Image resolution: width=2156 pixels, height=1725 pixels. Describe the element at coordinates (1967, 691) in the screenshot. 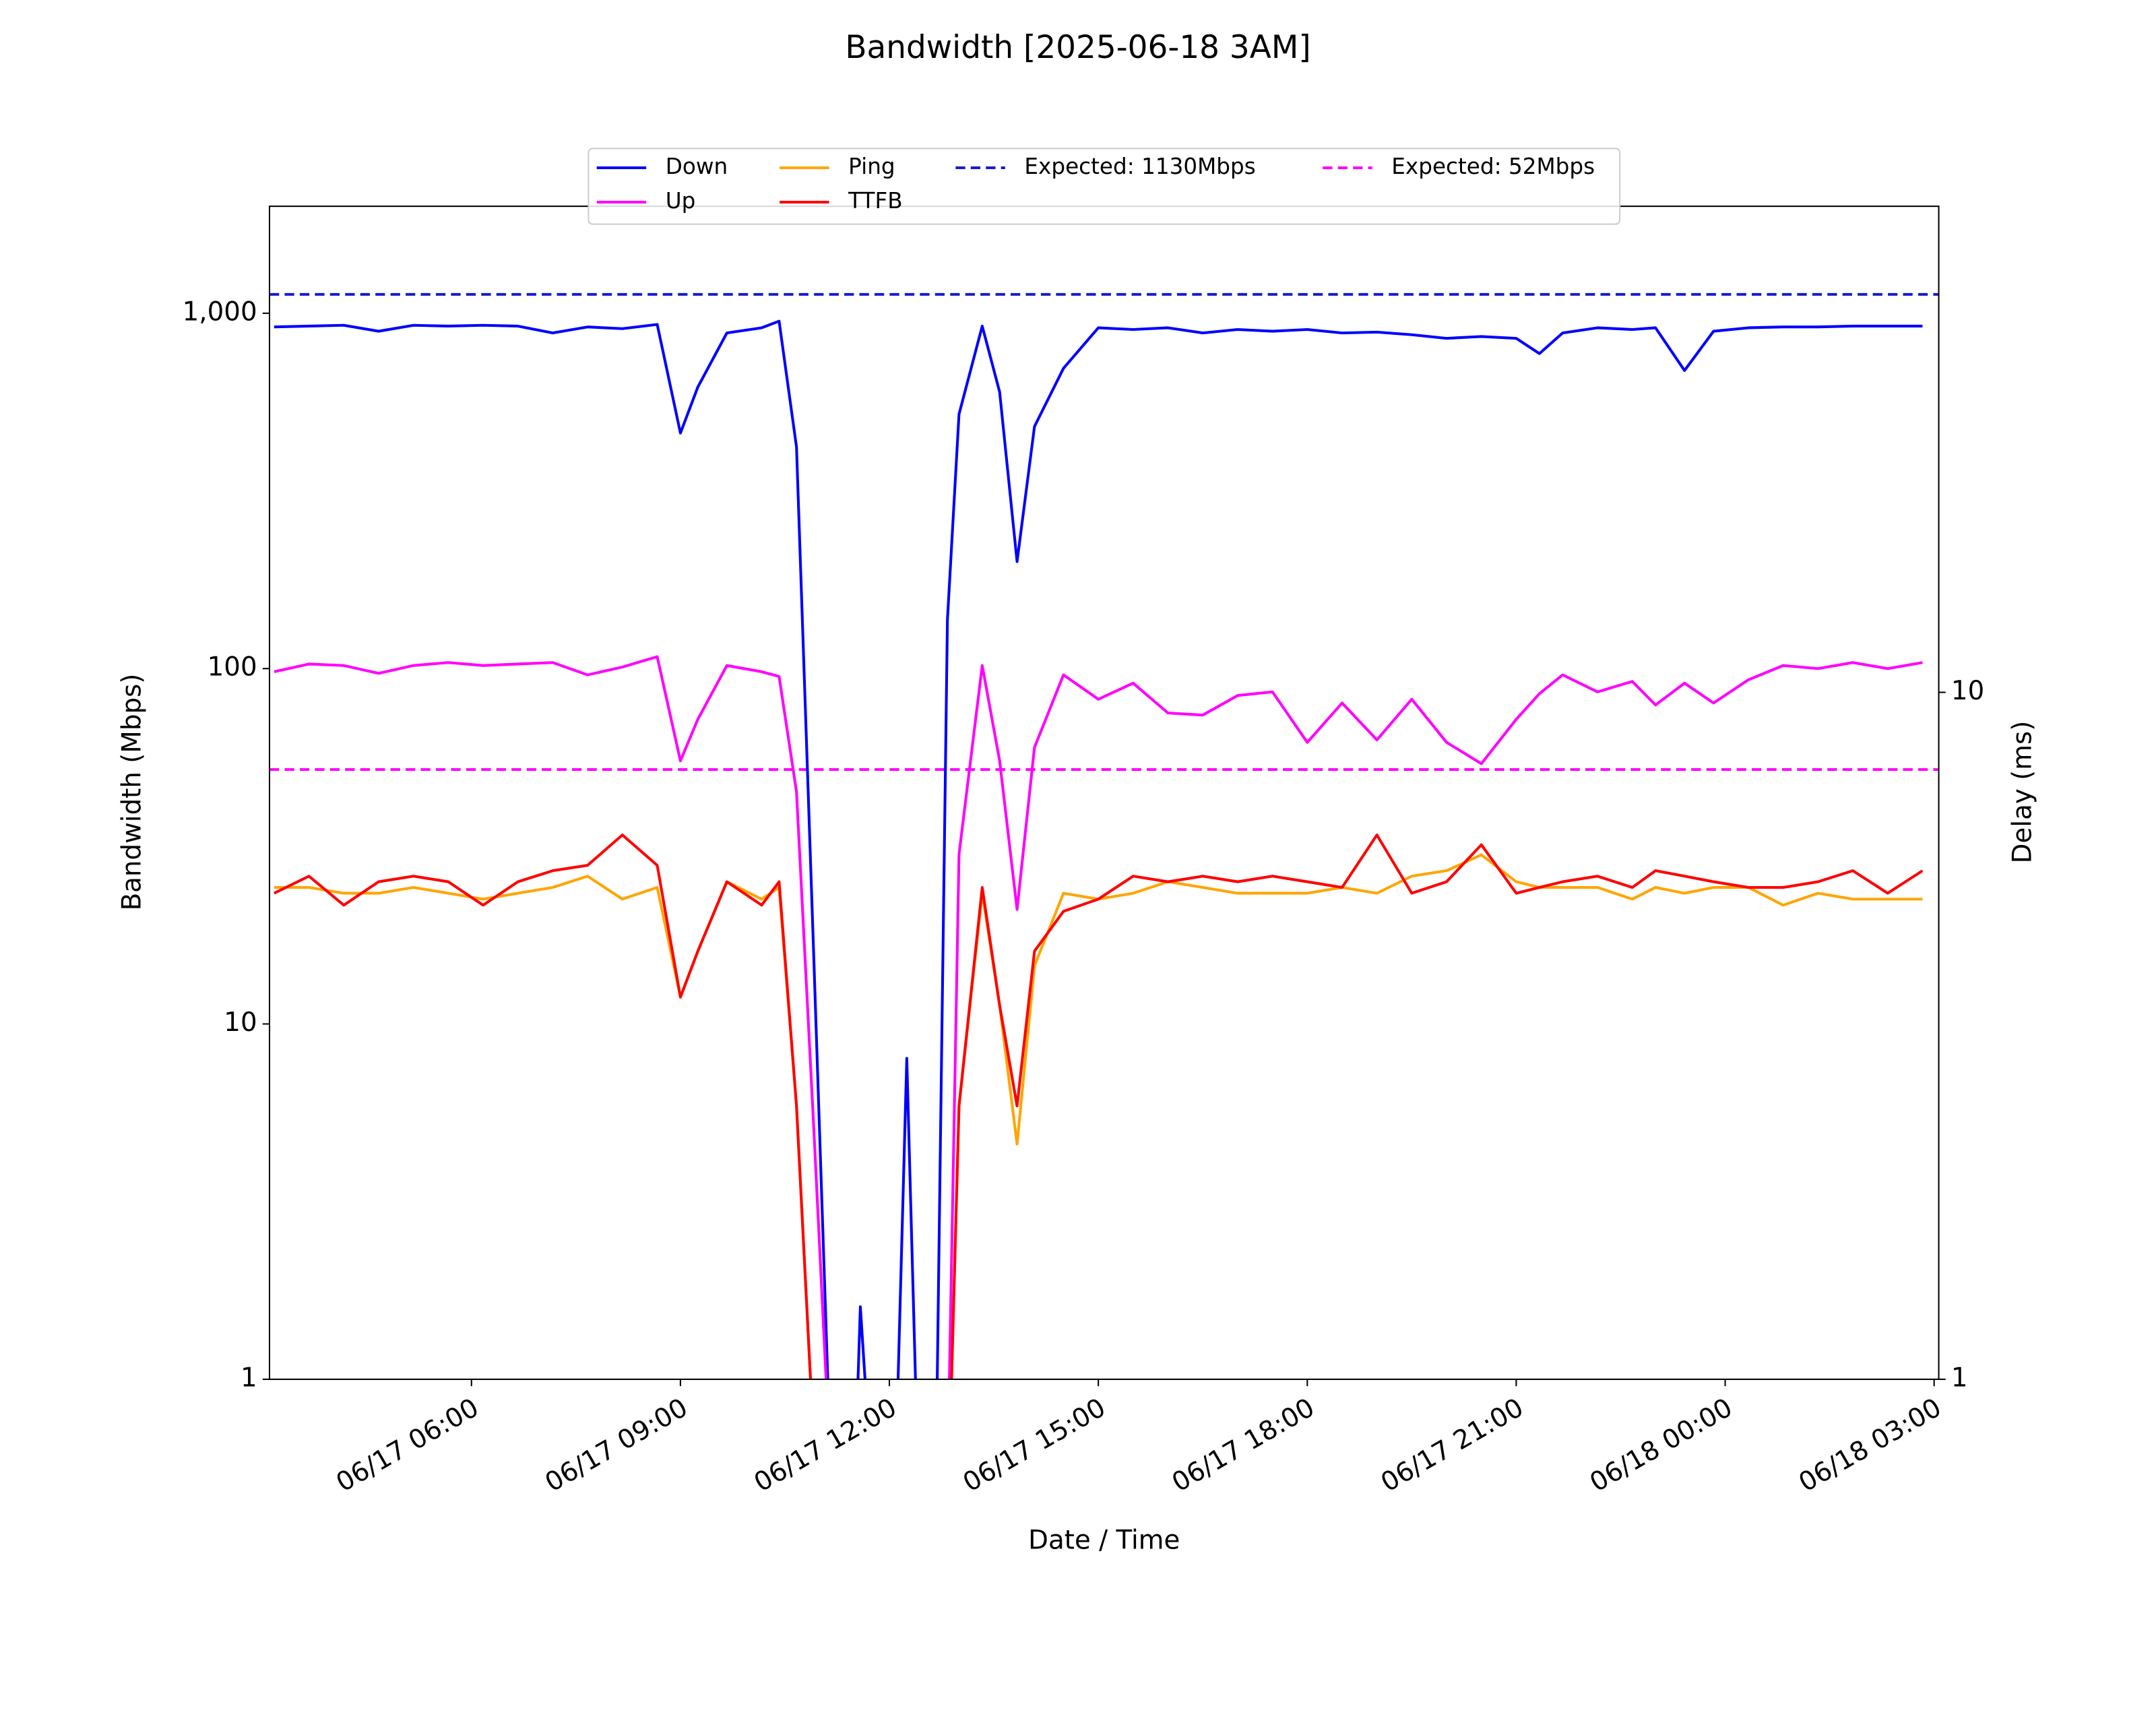

I see `y2-tick-label: 10` at that location.